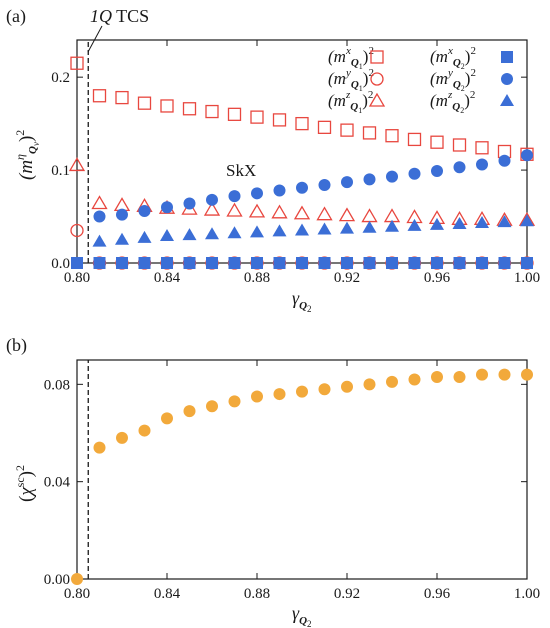  Describe the element at coordinates (95, 39) in the screenshot. I see `annotation-1q-tcs-pointer` at that location.